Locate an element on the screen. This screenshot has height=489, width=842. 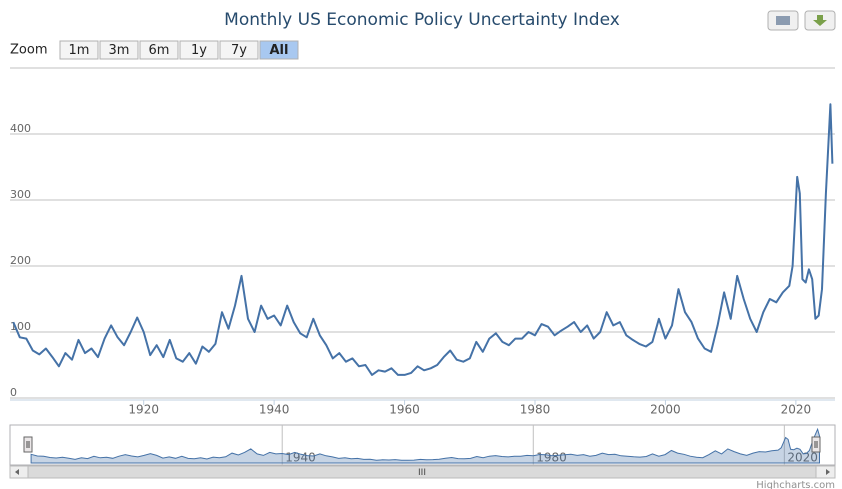
navigator-x-label: 2020 is located at coordinates (802, 458).